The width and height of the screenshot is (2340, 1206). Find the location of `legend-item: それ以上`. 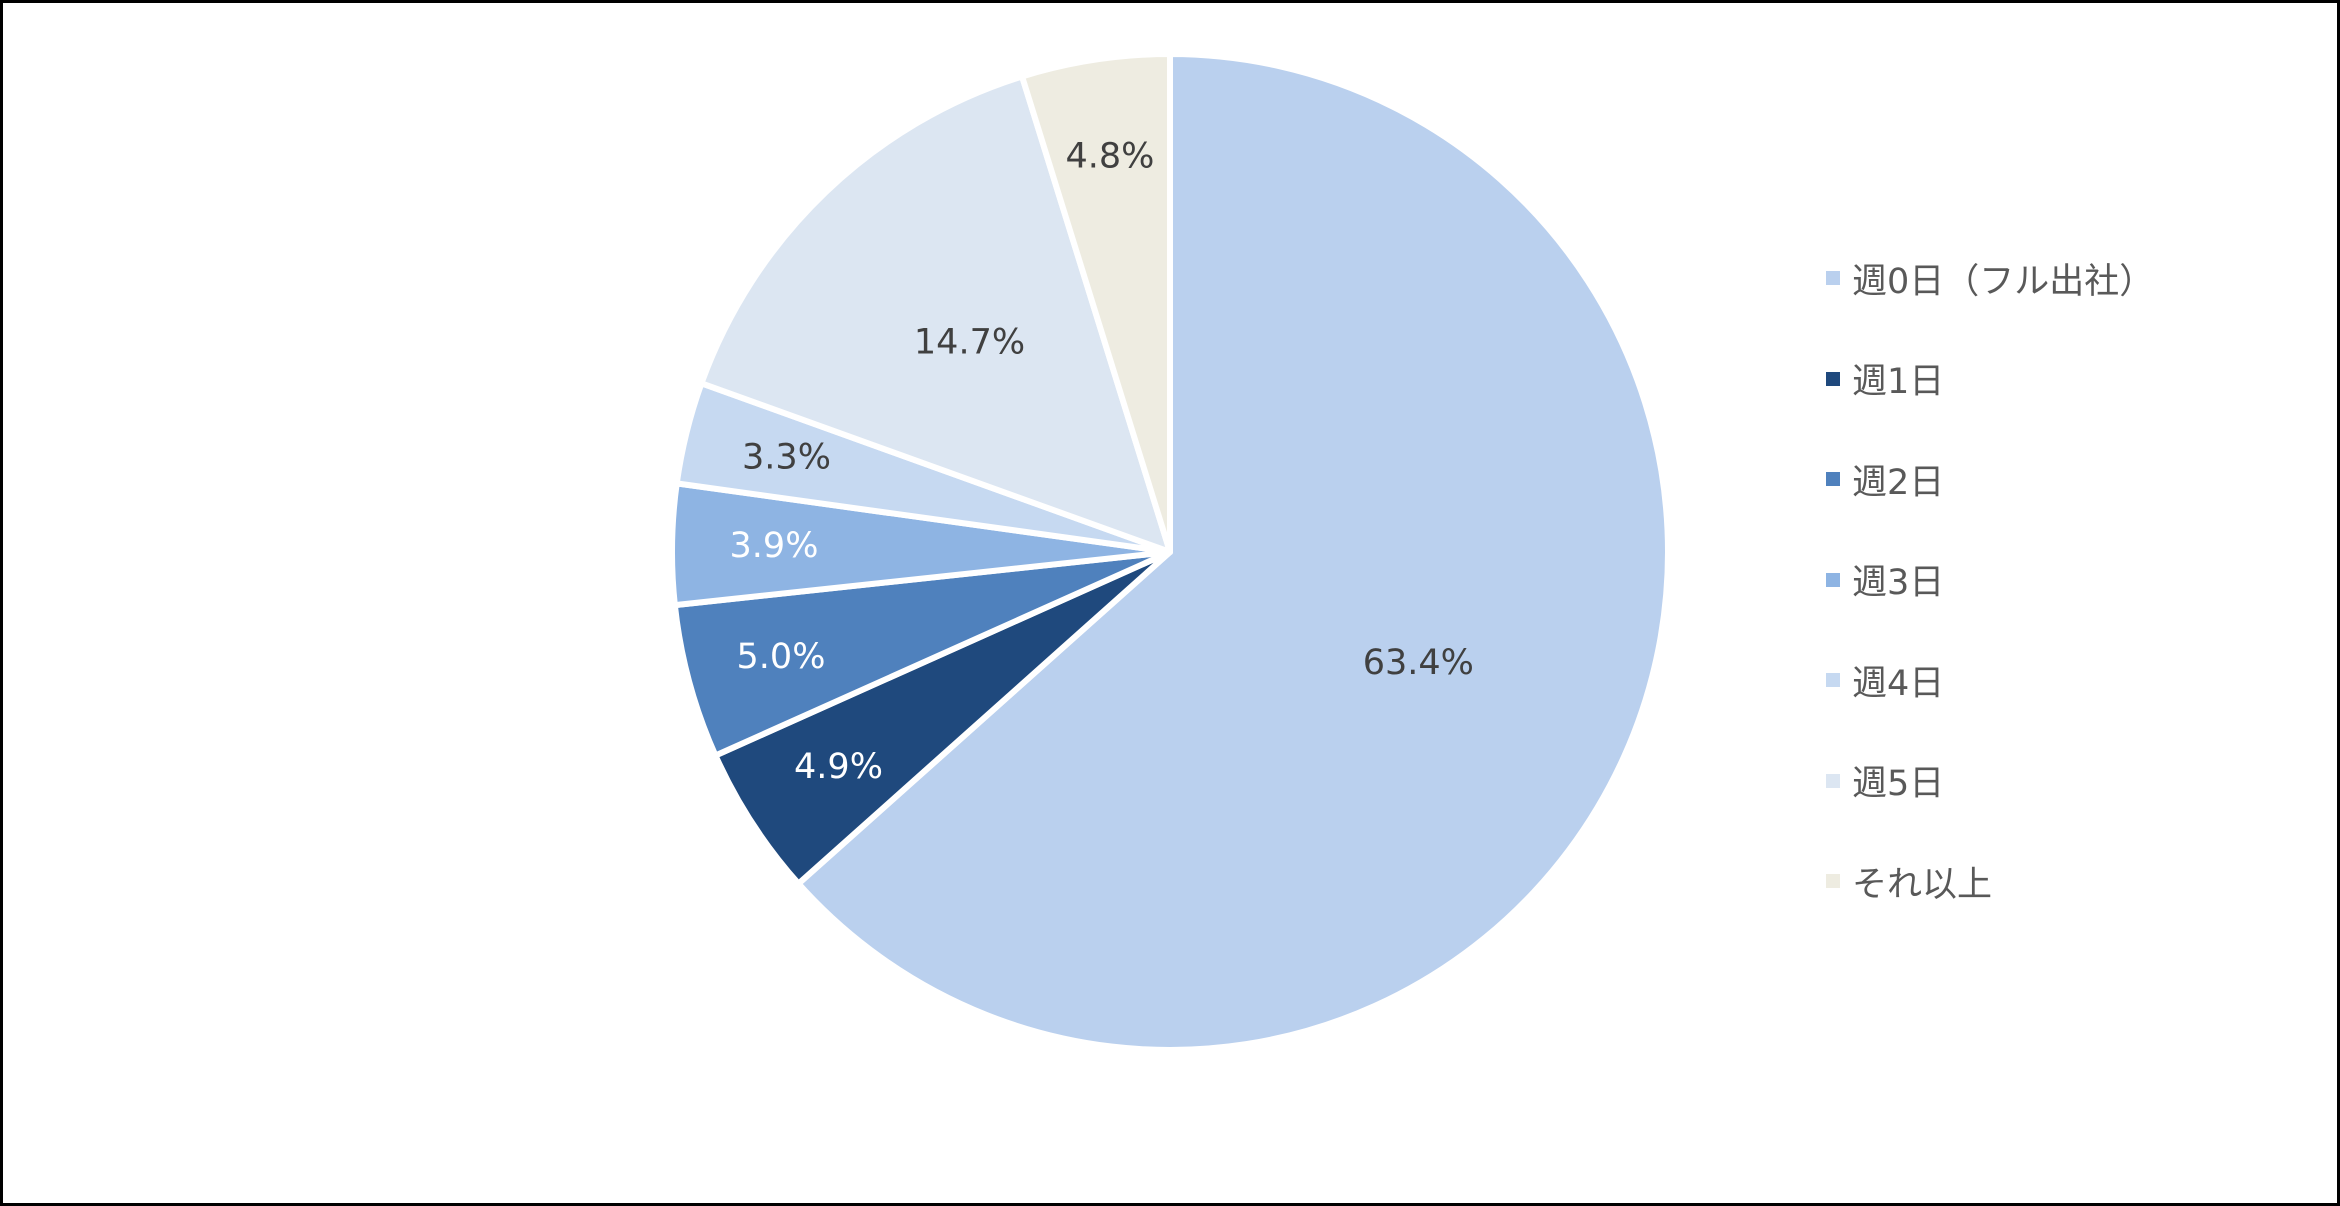

legend-item: それ以上 is located at coordinates (1990, 881).